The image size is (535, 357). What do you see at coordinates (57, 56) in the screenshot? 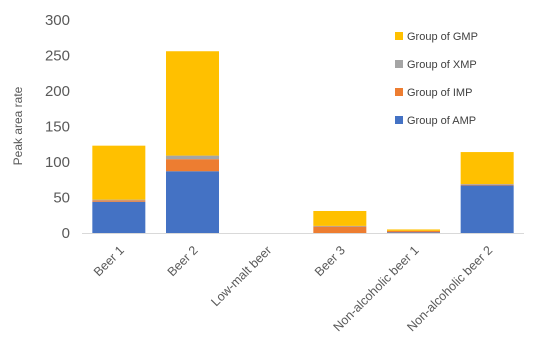
I see `y-tick-label: 250` at bounding box center [57, 56].